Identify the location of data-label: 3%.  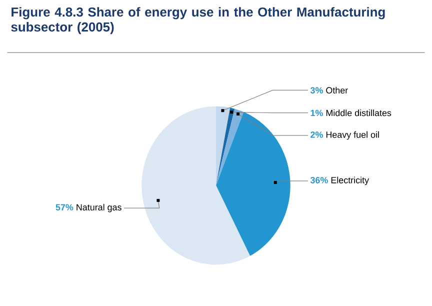
(316, 90).